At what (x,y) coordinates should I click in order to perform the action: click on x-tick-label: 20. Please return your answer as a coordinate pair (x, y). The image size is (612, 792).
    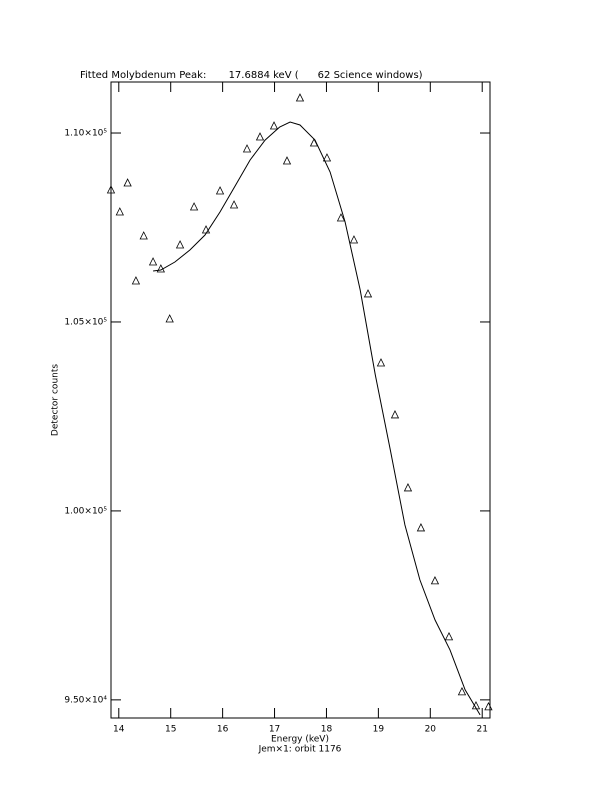
    Looking at the image, I should click on (431, 730).